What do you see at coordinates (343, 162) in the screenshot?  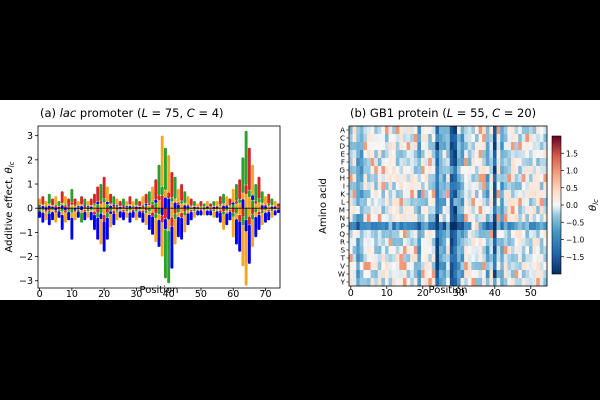 I see `panel-b-ytick-label: F` at bounding box center [343, 162].